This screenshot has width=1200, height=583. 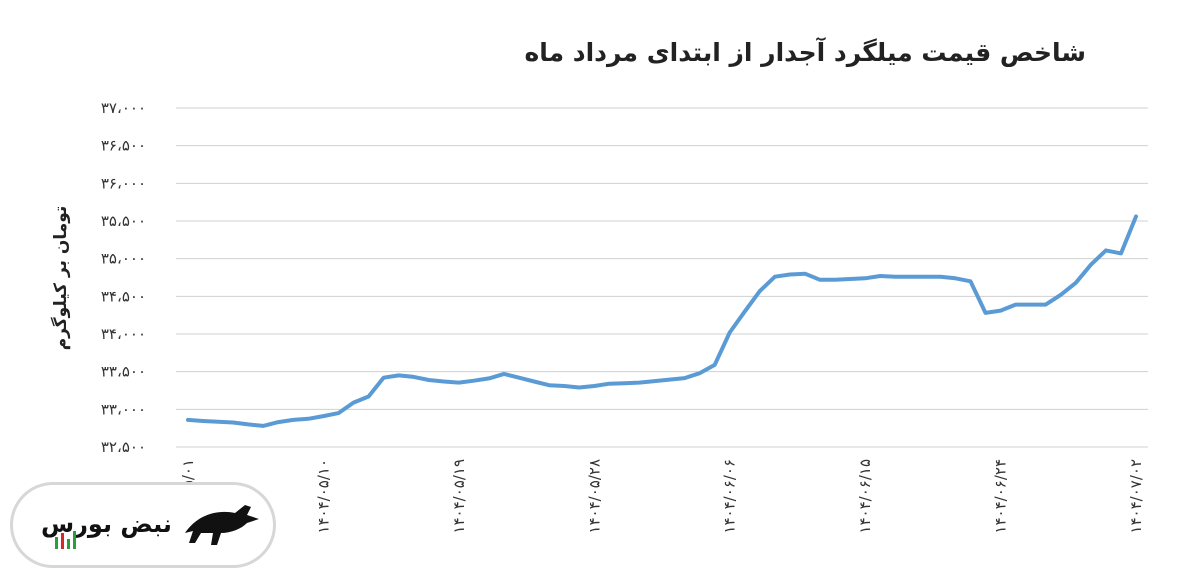 I want to click on y-tick-label: ۳۶،۰۰۰, so click(x=123, y=183).